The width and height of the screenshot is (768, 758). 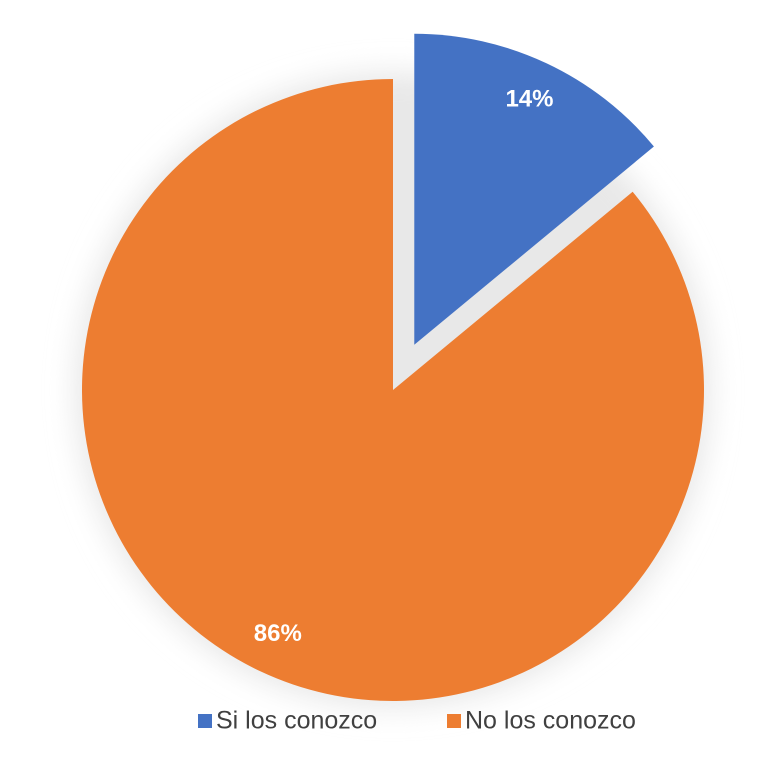 I want to click on data-label: 86%, so click(x=278, y=633).